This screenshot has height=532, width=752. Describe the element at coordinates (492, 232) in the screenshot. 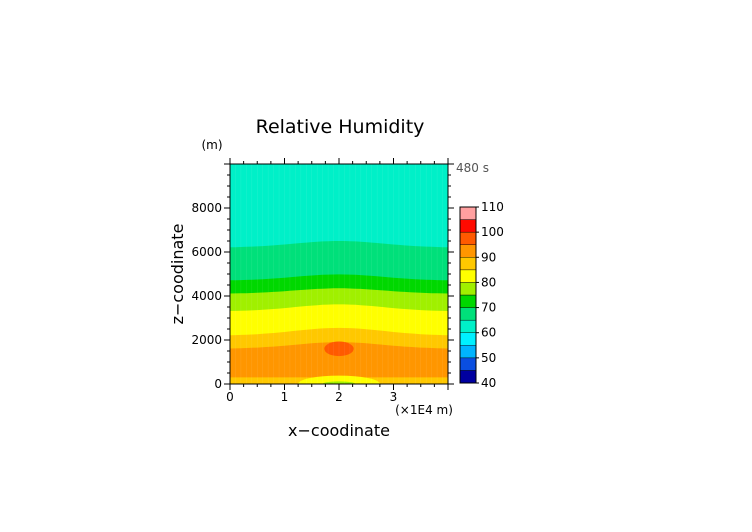

I see `colorbar-tick-label: 100` at that location.